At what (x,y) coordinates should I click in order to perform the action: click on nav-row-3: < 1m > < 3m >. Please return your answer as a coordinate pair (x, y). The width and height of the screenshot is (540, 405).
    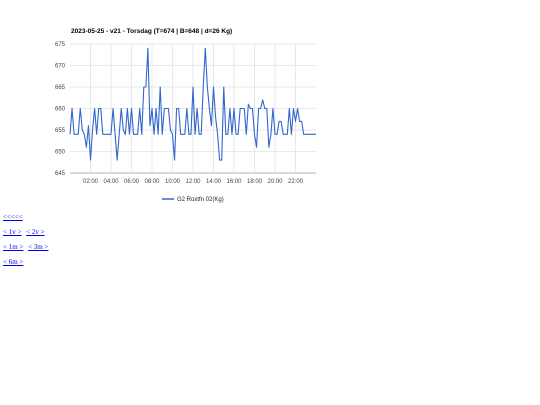
    Looking at the image, I should click on (27, 249).